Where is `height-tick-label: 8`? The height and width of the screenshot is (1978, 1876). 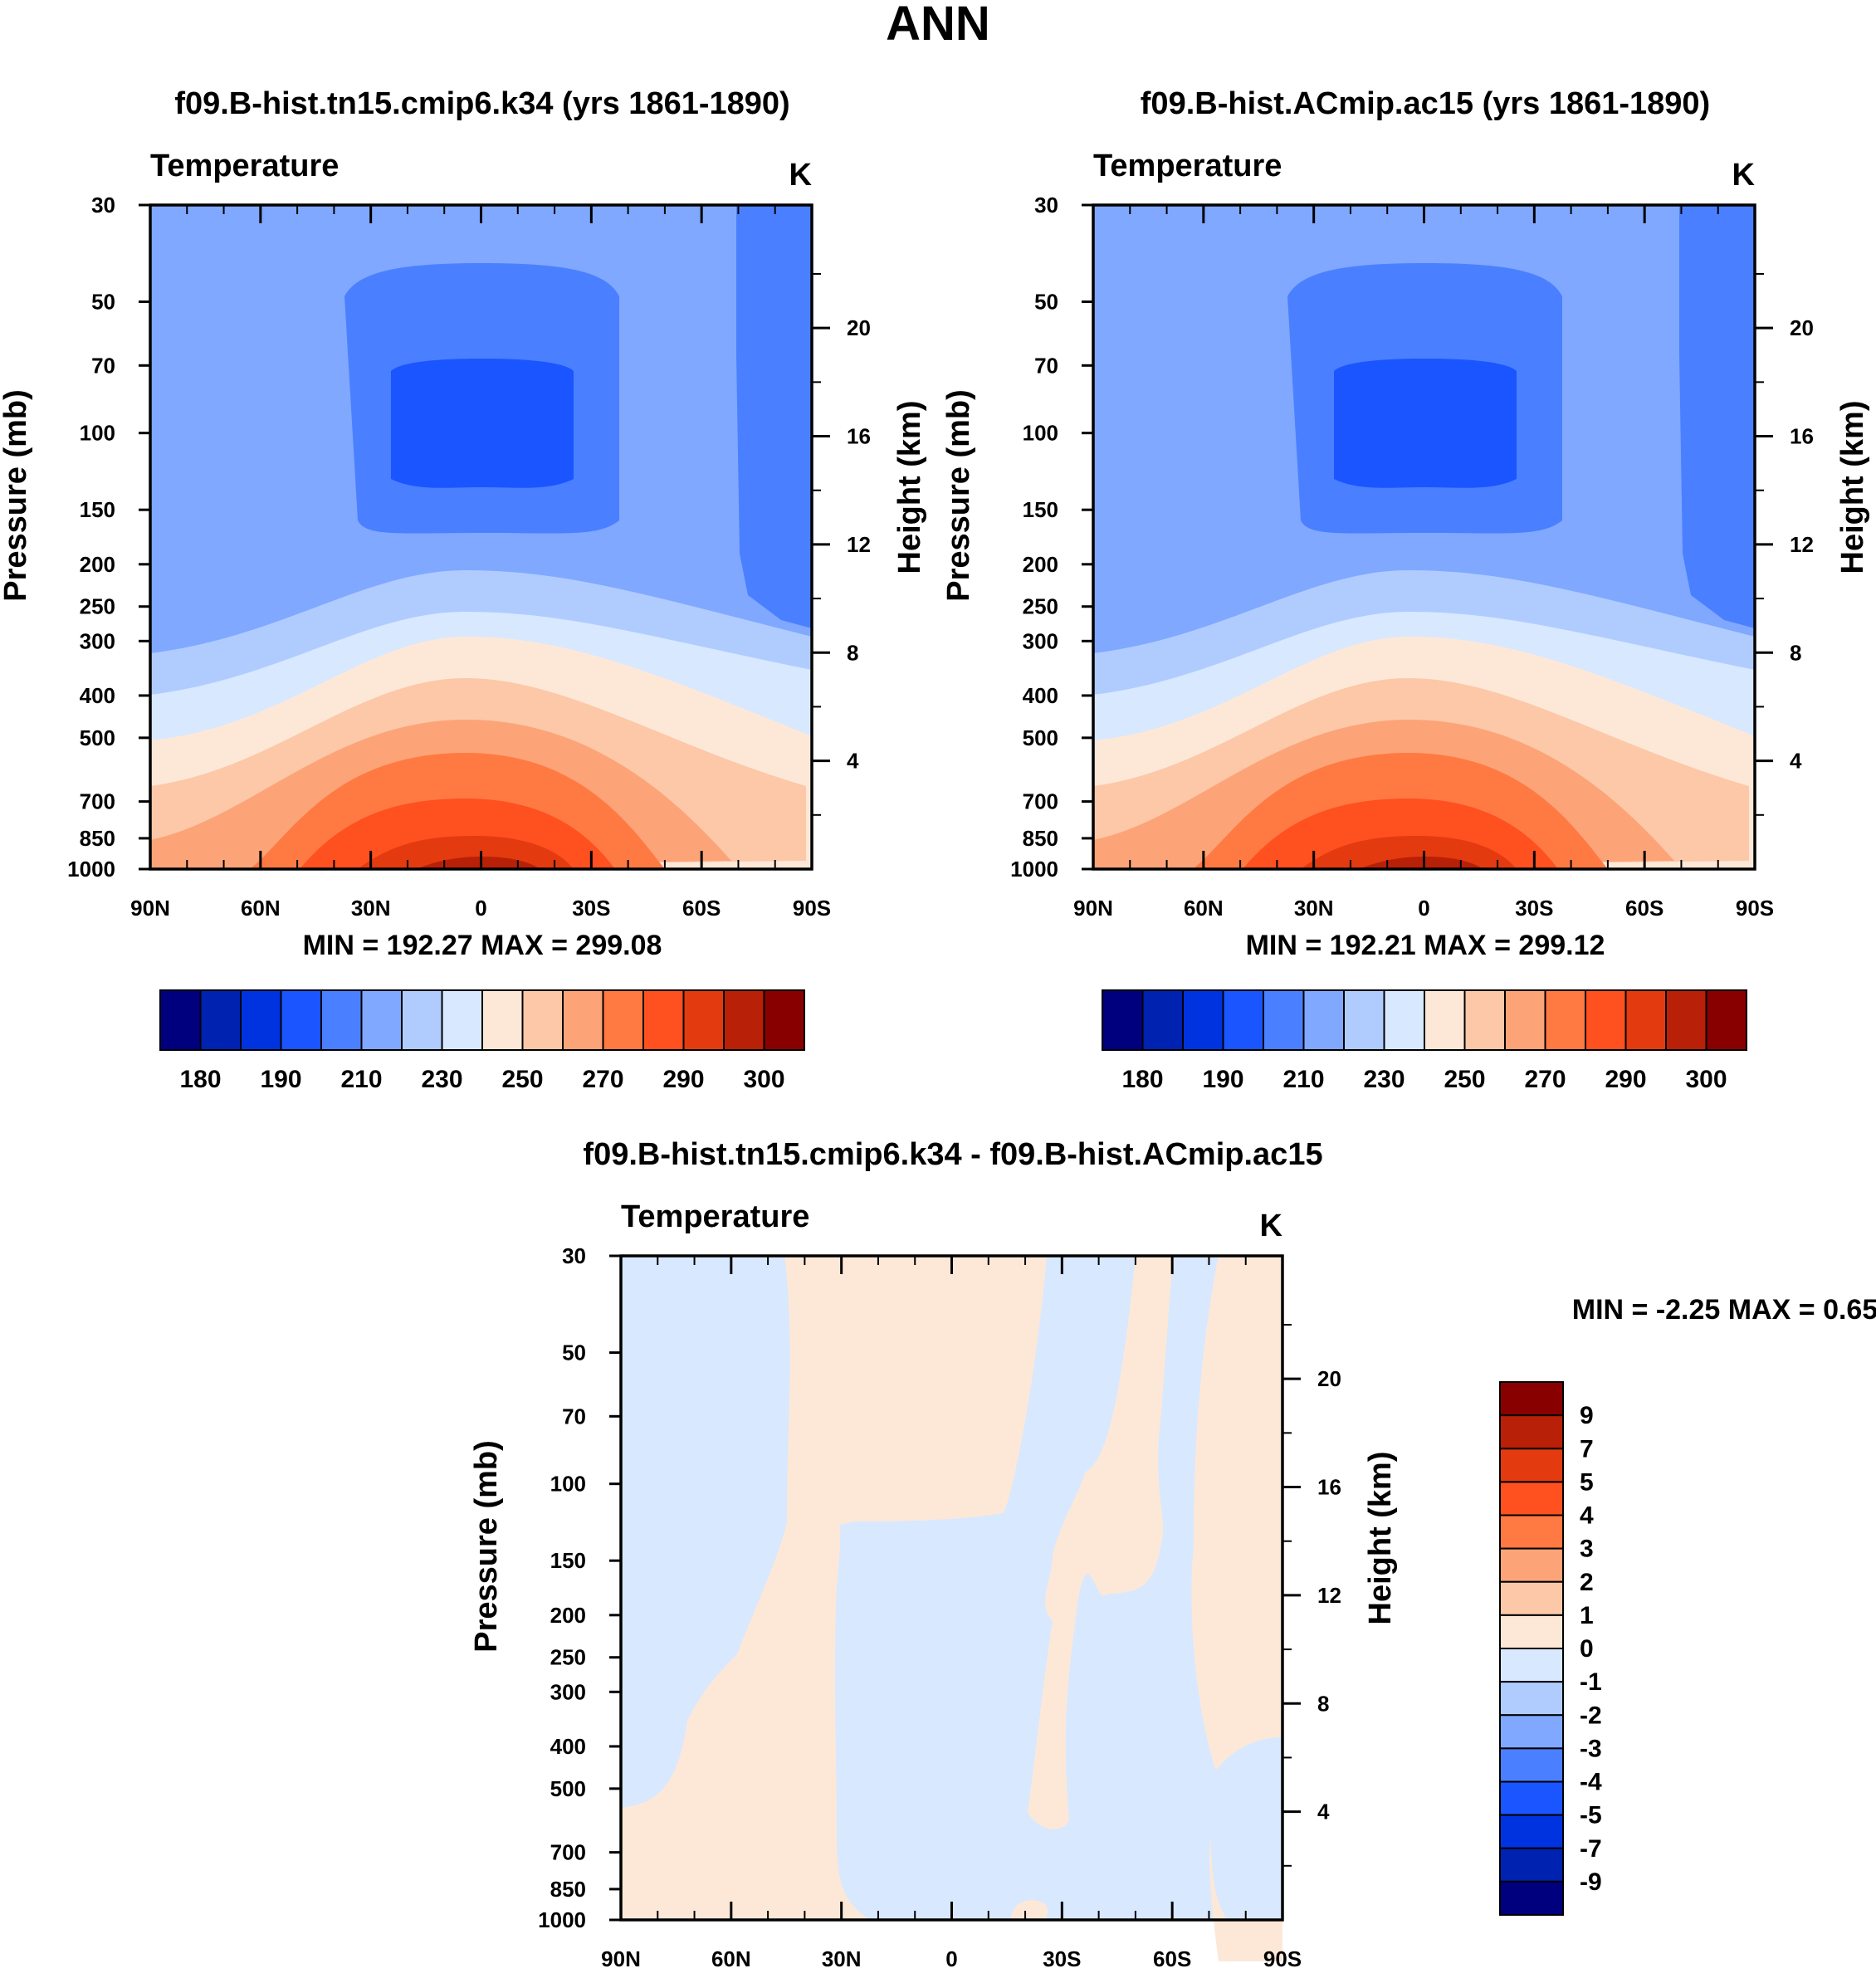 height-tick-label: 8 is located at coordinates (1323, 1704).